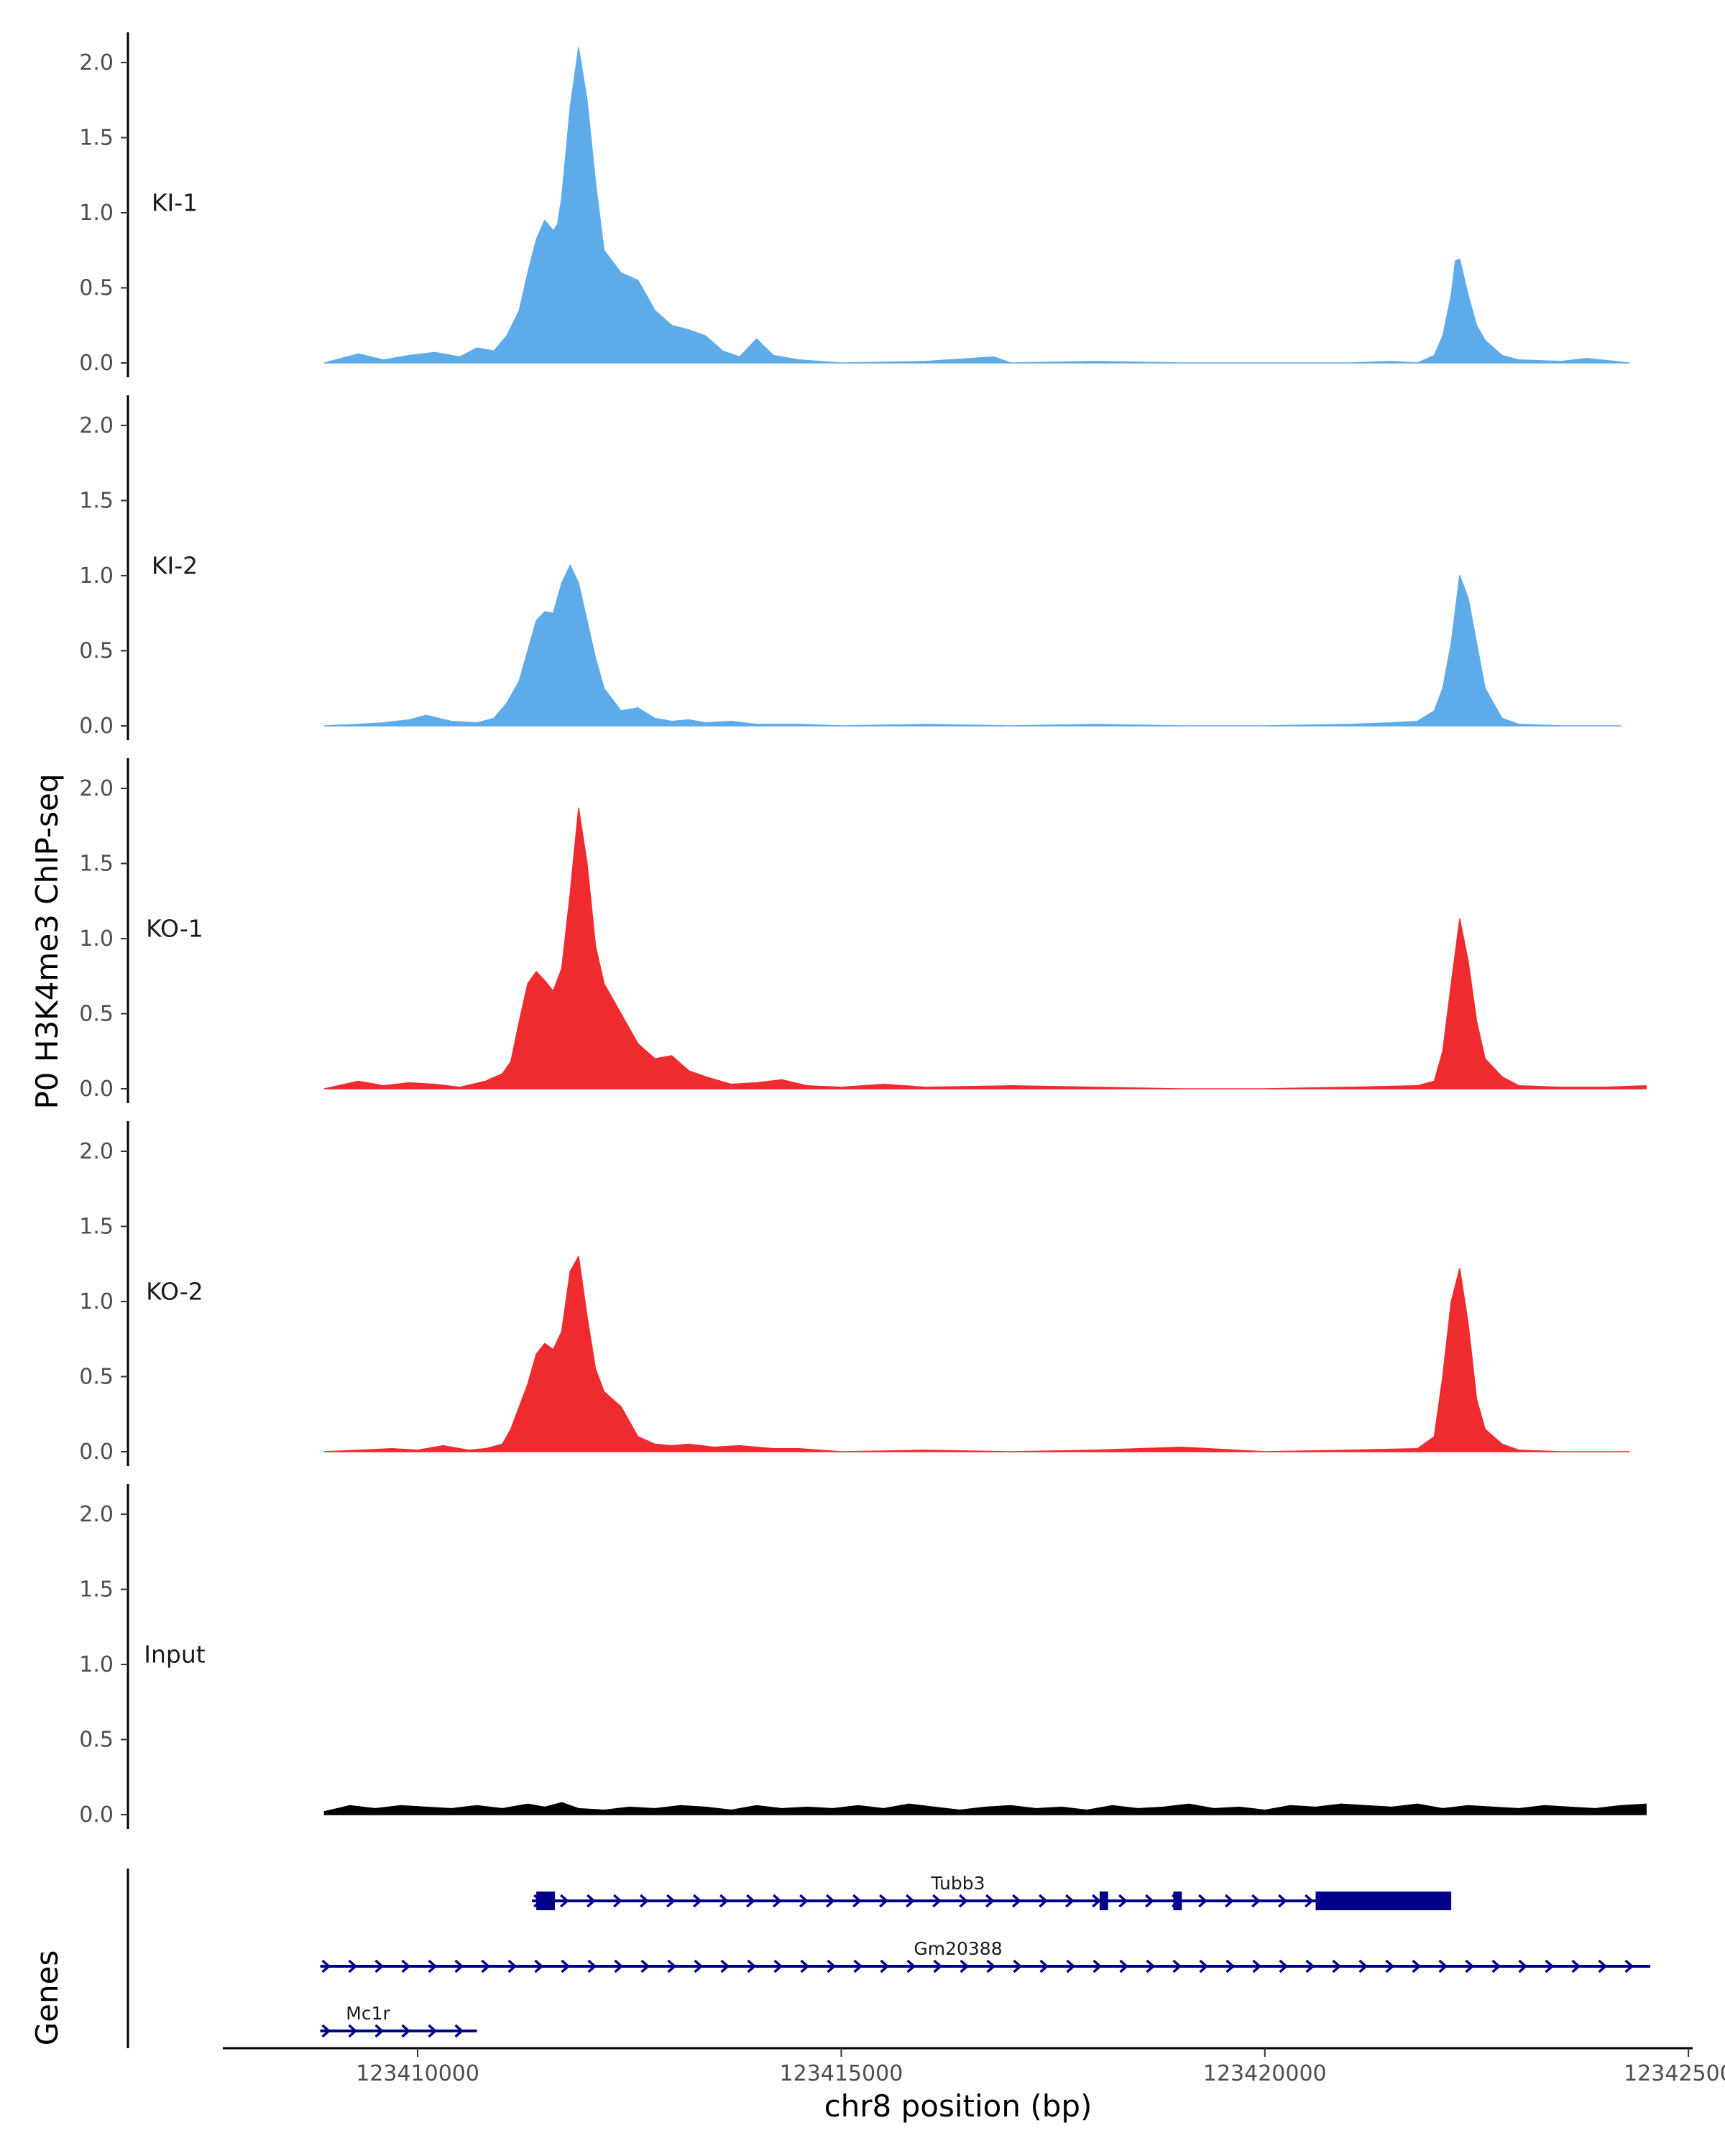  Describe the element at coordinates (417, 2073) in the screenshot. I see `x-tick-label: 123410000` at that location.